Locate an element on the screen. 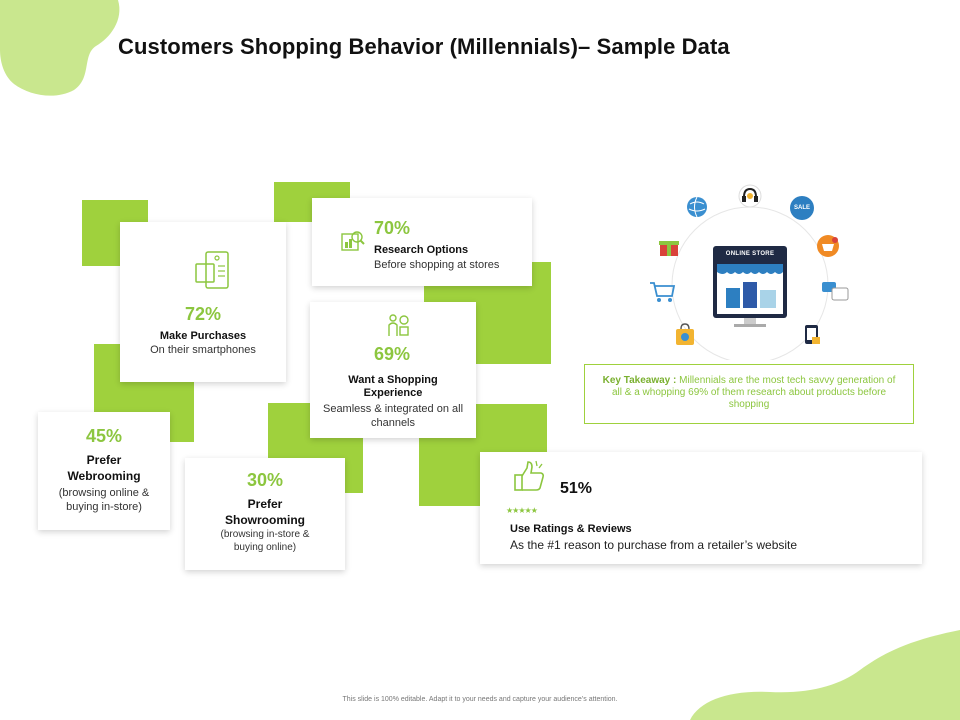  store-sign: ONLINE STORE is located at coordinates (750, 254).